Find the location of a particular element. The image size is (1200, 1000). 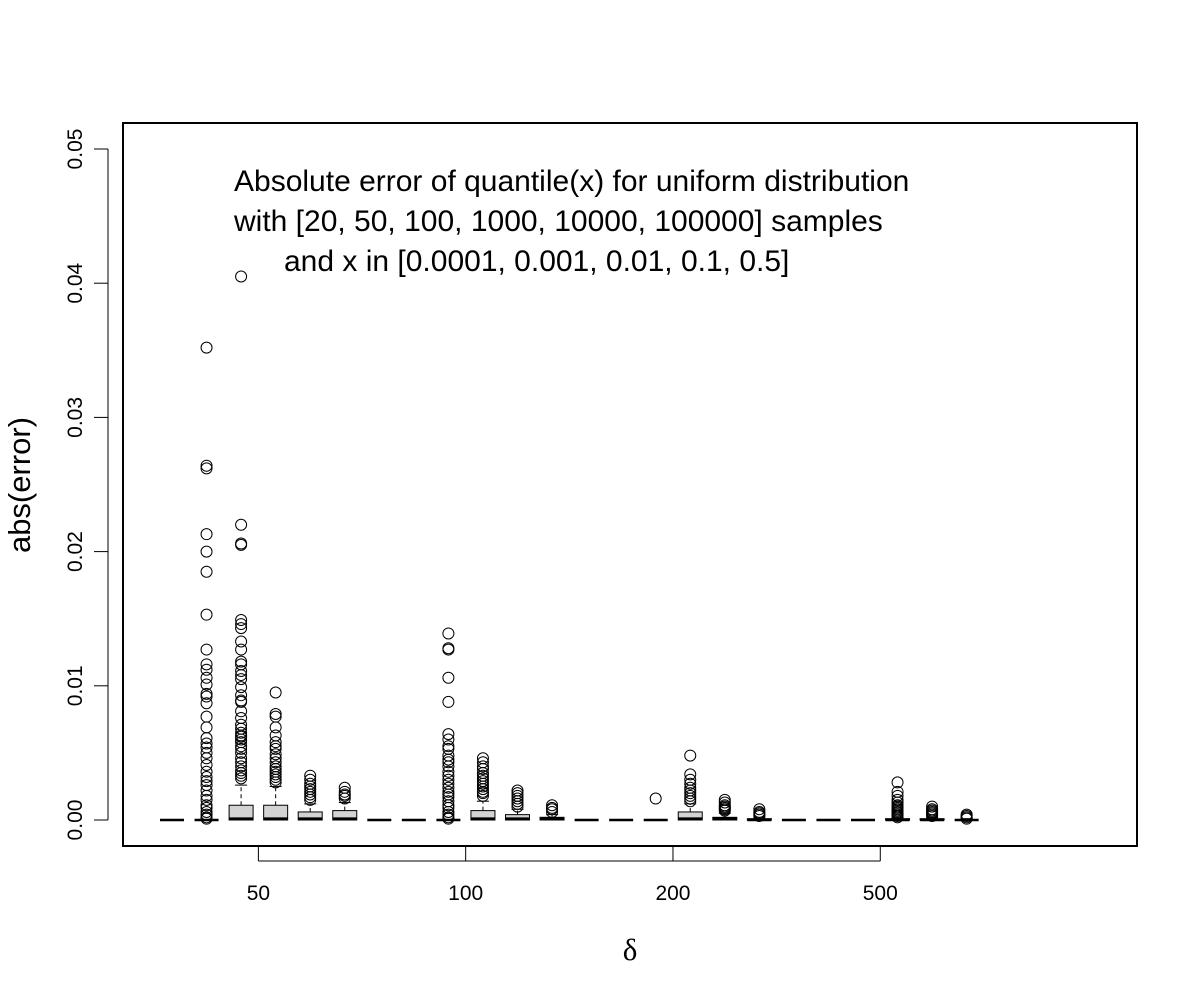

y-axis: 0.00 0.01 0.02 0.03 0.04 0.05 is located at coordinates (86, 484).